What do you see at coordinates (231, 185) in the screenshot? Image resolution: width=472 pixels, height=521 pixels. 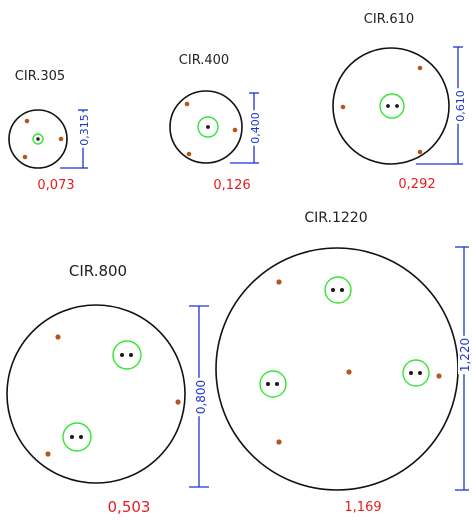 I see `area-label: 0,126` at bounding box center [231, 185].